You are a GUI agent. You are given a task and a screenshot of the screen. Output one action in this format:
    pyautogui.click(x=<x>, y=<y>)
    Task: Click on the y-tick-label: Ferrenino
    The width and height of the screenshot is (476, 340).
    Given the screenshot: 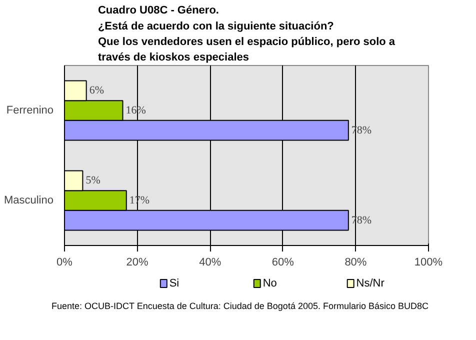 What is the action you would take?
    pyautogui.click(x=30, y=110)
    